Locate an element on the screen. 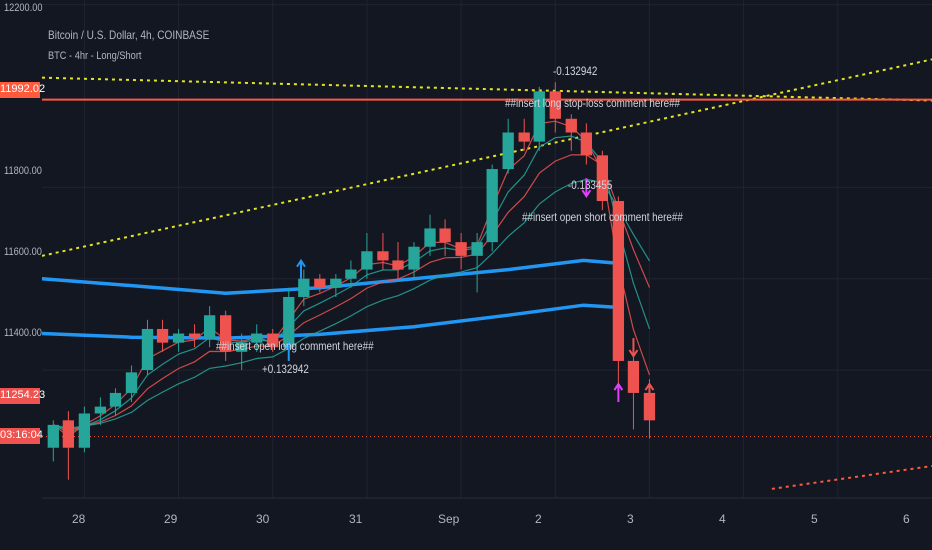  time-tick-sep: Sep is located at coordinates (449, 519).